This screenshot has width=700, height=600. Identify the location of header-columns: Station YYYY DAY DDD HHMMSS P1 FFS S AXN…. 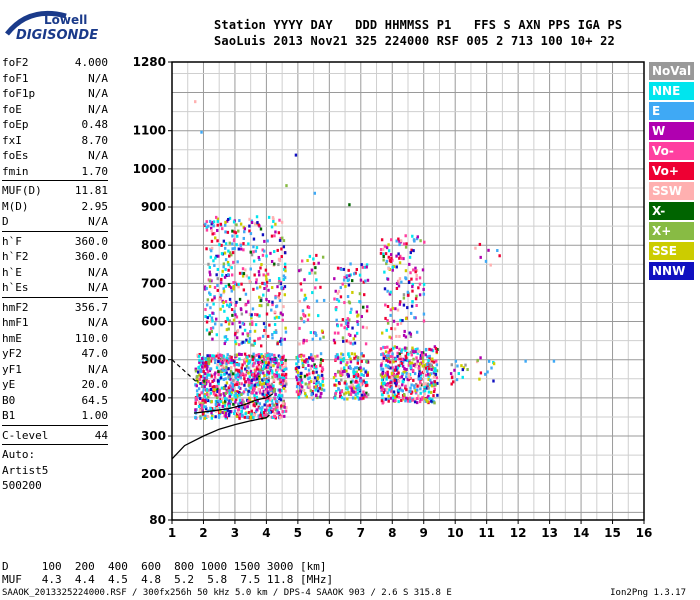
(418, 25).